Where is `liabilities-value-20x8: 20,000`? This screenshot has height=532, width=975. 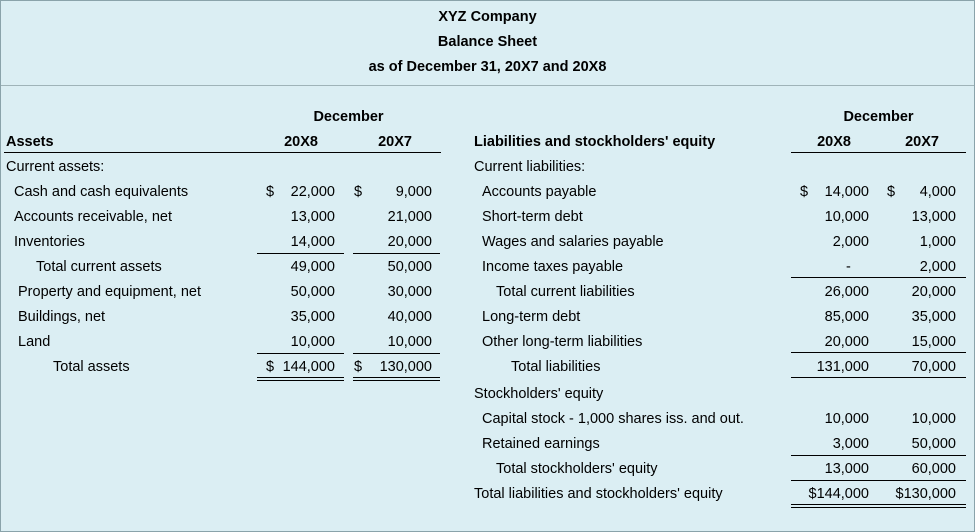
liabilities-value-20x8: 20,000 is located at coordinates (846, 342).